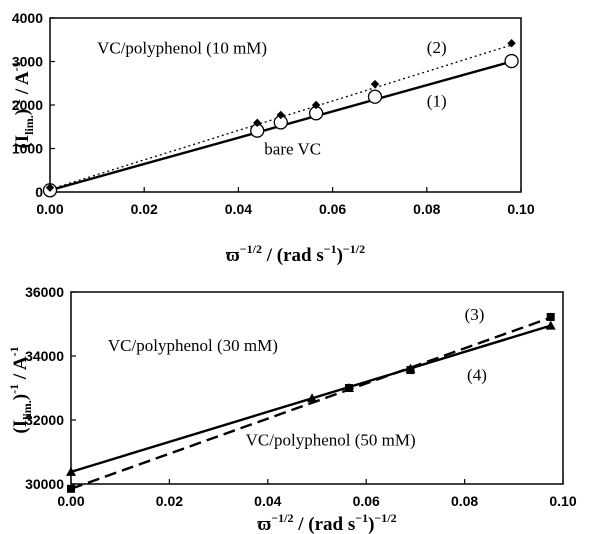 The width and height of the screenshot is (591, 534). What do you see at coordinates (44, 356) in the screenshot?
I see `y-tick-label: 34000` at bounding box center [44, 356].